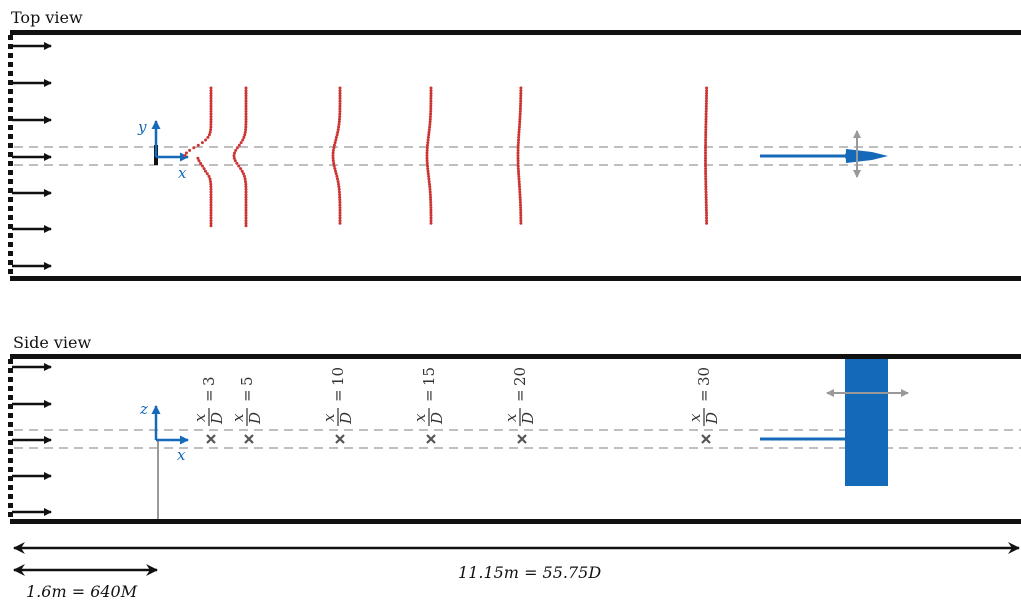 This screenshot has width=1021, height=602. I want to click on z-axis-label: z, so click(143, 409).